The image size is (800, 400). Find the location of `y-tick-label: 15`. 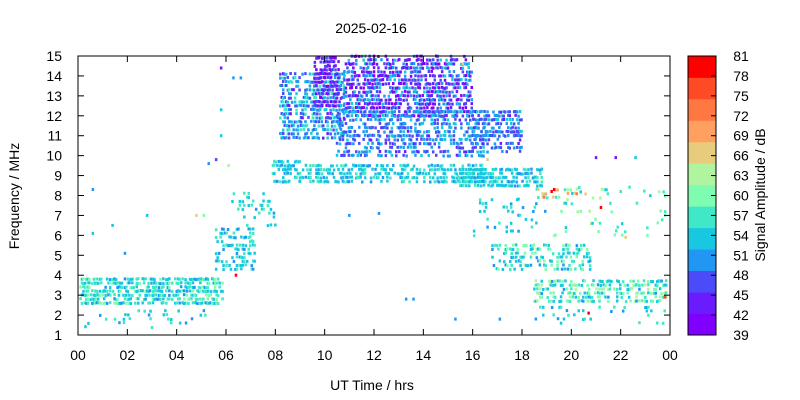

y-tick-label: 15 is located at coordinates (54, 56).